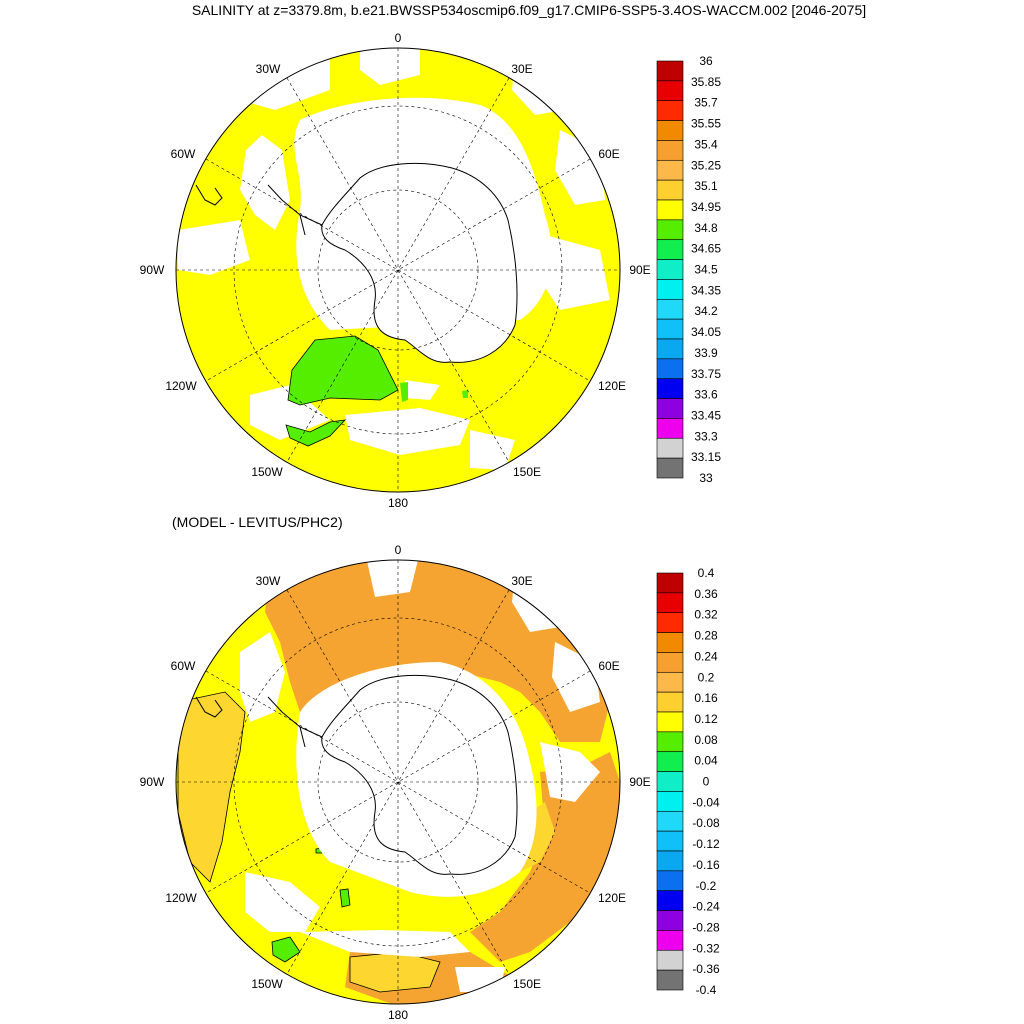  What do you see at coordinates (706, 969) in the screenshot?
I see `colorbar-tick-label: -0.36` at bounding box center [706, 969].